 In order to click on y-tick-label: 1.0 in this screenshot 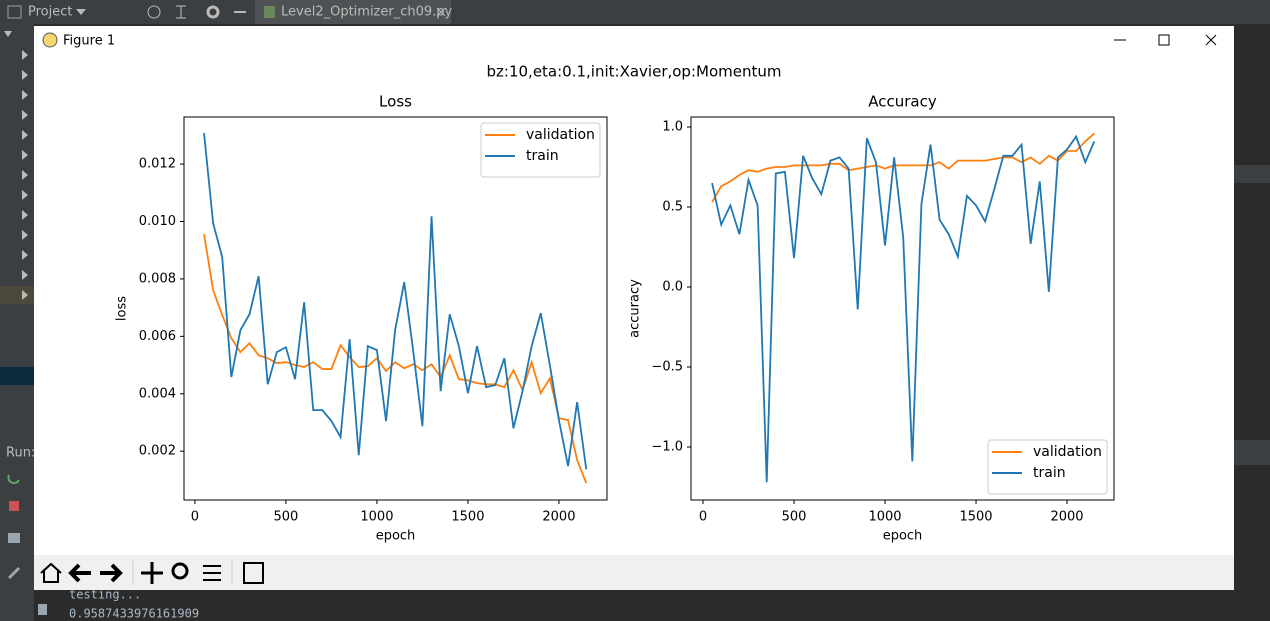, I will do `click(672, 127)`.